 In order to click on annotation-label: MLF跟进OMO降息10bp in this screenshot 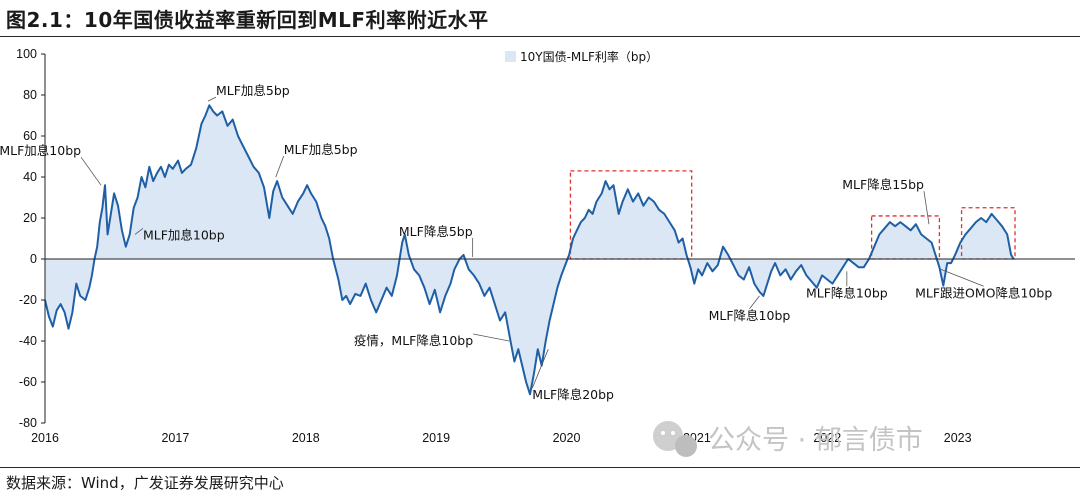, I will do `click(983, 292)`.